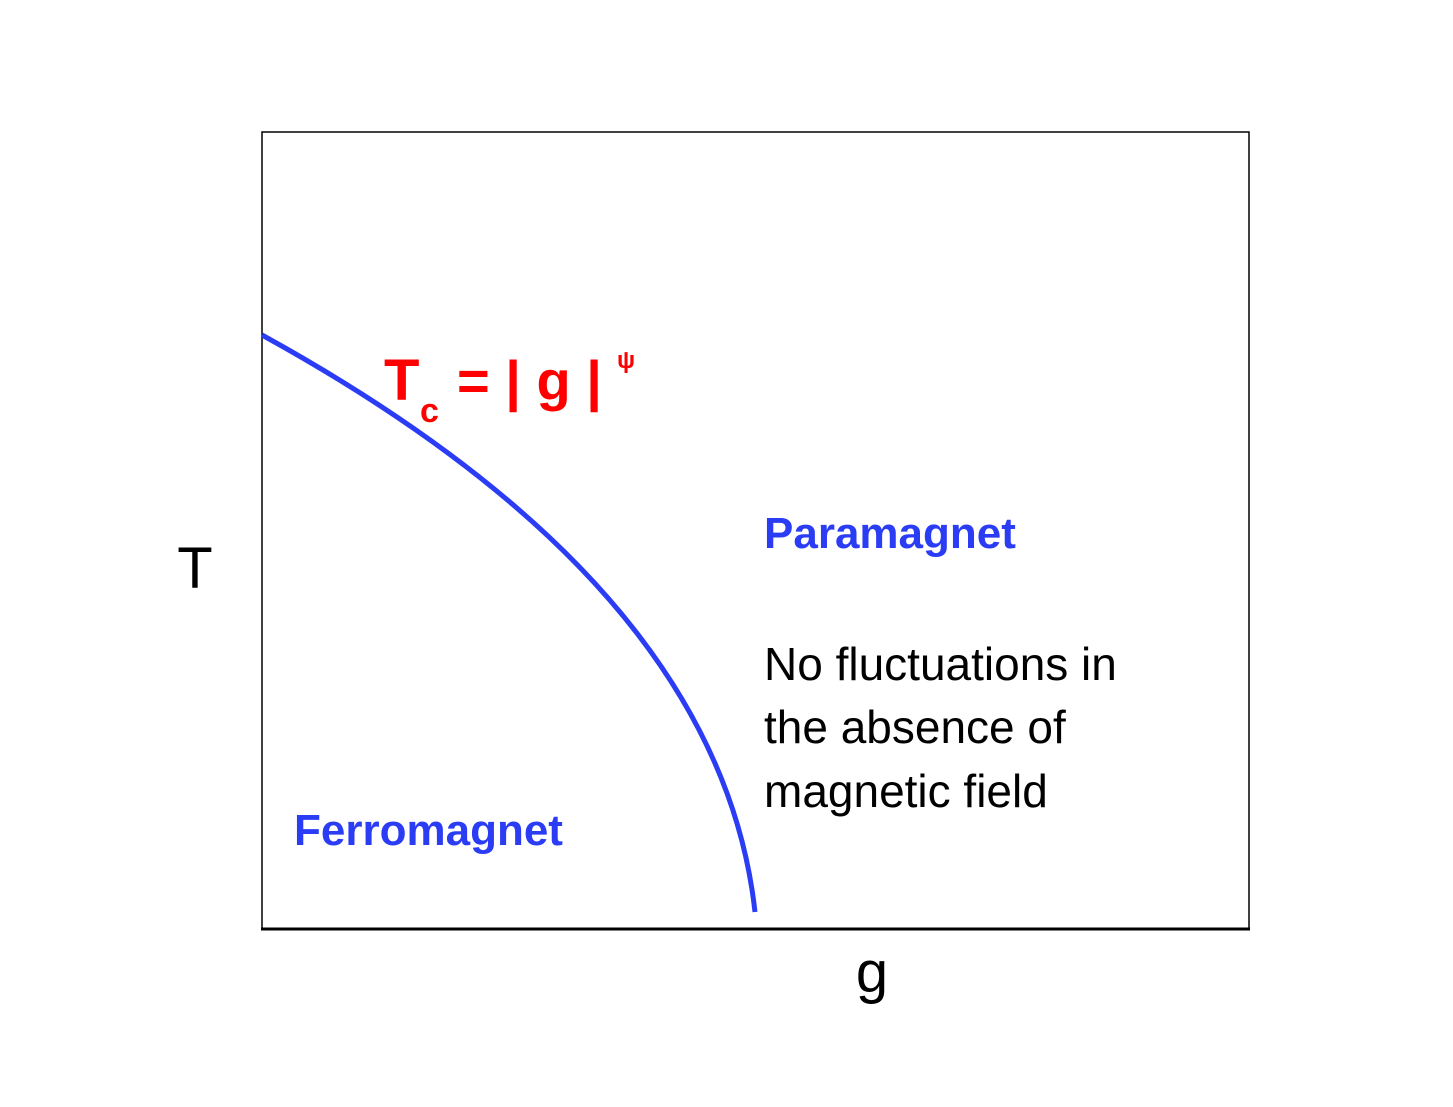 Image resolution: width=1453 pixels, height=1107 pixels. What do you see at coordinates (194, 568) in the screenshot?
I see `y-axis-label: T` at bounding box center [194, 568].